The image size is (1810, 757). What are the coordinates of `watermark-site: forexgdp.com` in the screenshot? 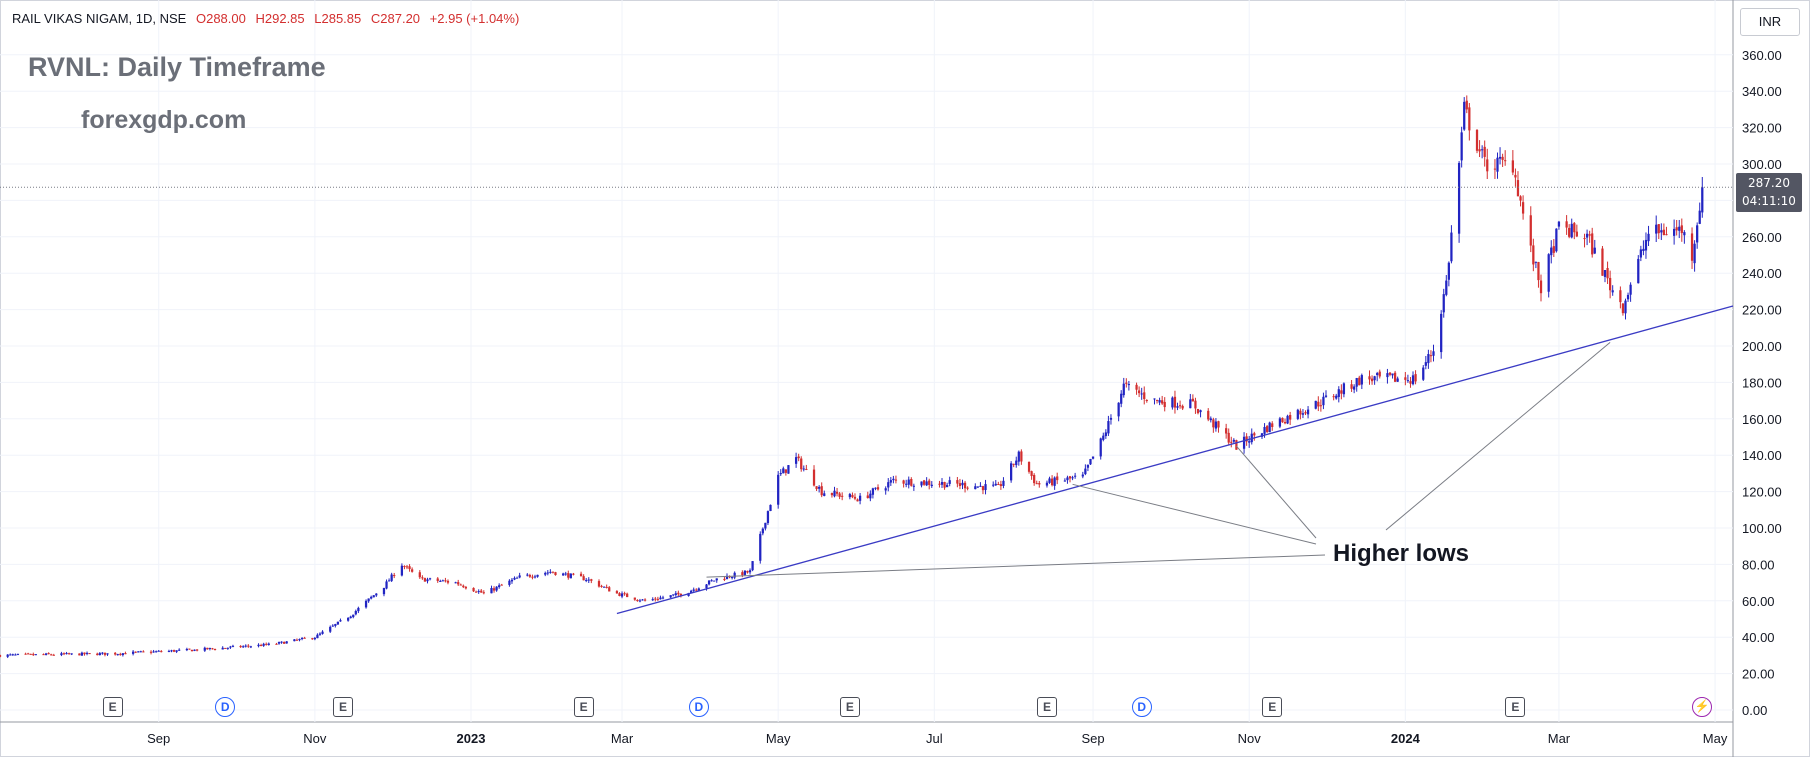 It's located at (164, 120).